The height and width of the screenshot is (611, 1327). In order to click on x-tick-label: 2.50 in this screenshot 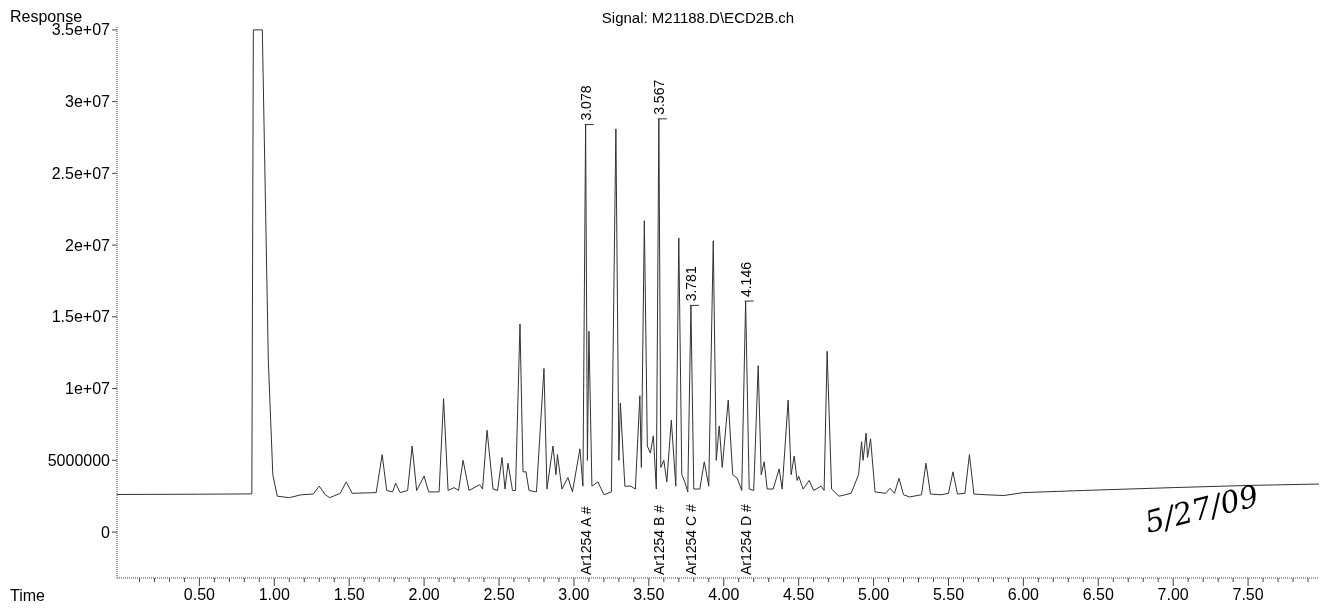, I will do `click(499, 594)`.